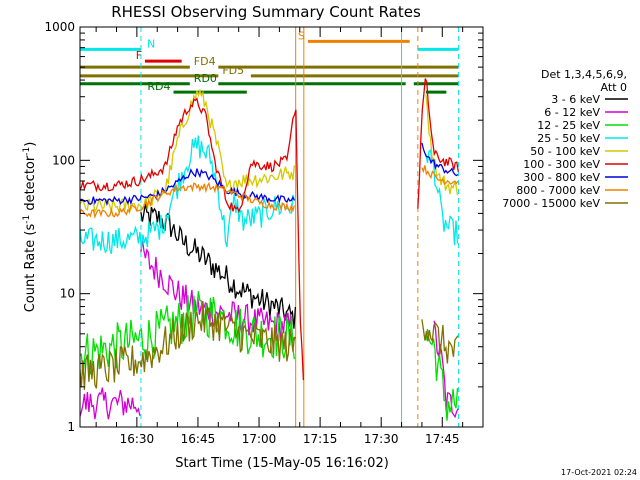 This screenshot has height=480, width=640. Describe the element at coordinates (568, 125) in the screenshot. I see `legend-label: 12 - 25 keV` at that location.